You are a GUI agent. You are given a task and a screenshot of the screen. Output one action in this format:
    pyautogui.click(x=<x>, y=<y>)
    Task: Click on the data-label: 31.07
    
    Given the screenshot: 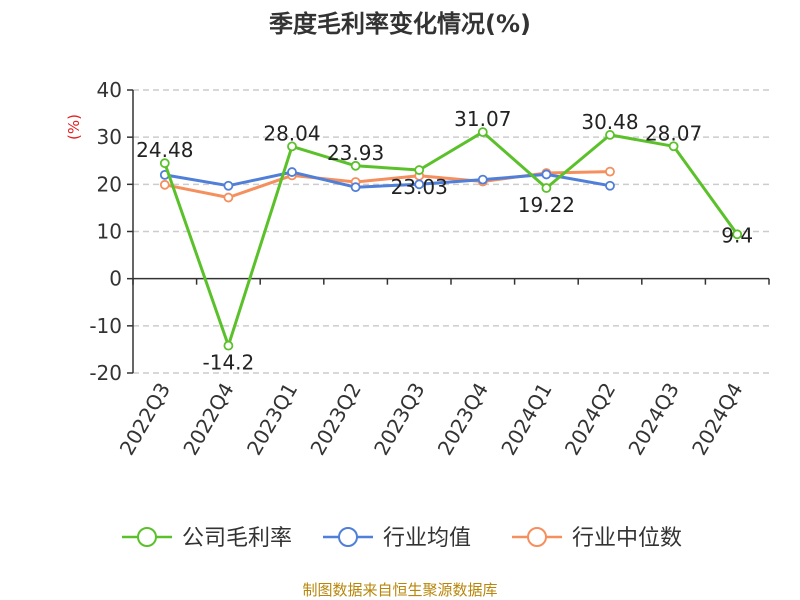 What is the action you would take?
    pyautogui.click(x=482, y=119)
    